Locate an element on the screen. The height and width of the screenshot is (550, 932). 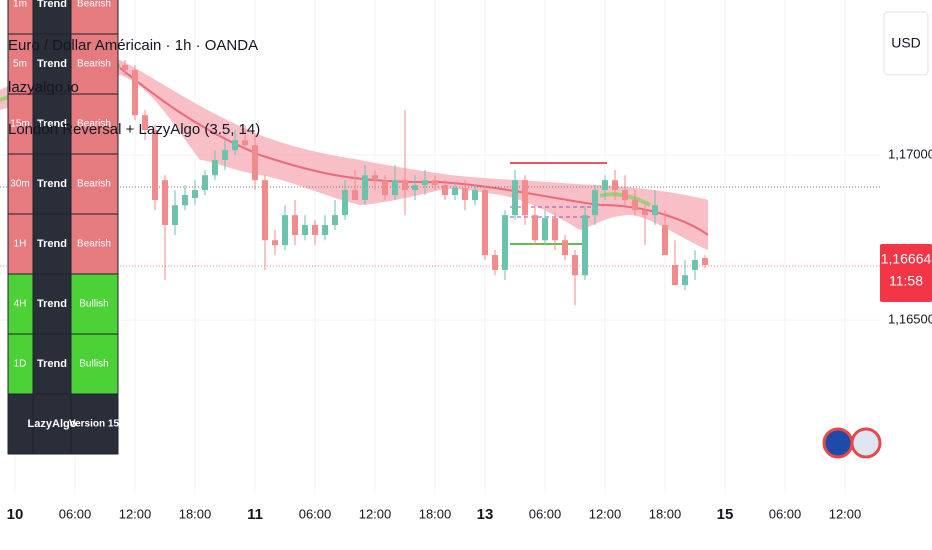
timeframe-label: 1m is located at coordinates (20, 5).